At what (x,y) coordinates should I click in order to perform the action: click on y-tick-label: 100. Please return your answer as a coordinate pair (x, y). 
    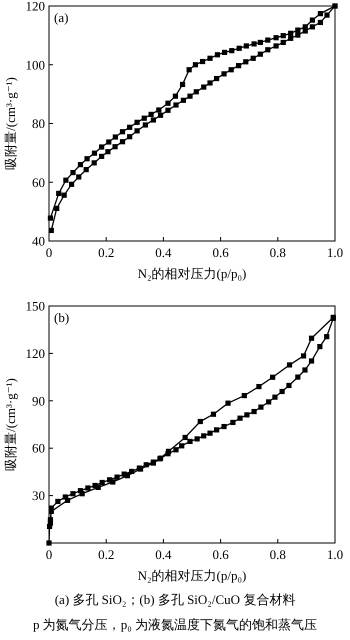
    Looking at the image, I should click on (35, 64).